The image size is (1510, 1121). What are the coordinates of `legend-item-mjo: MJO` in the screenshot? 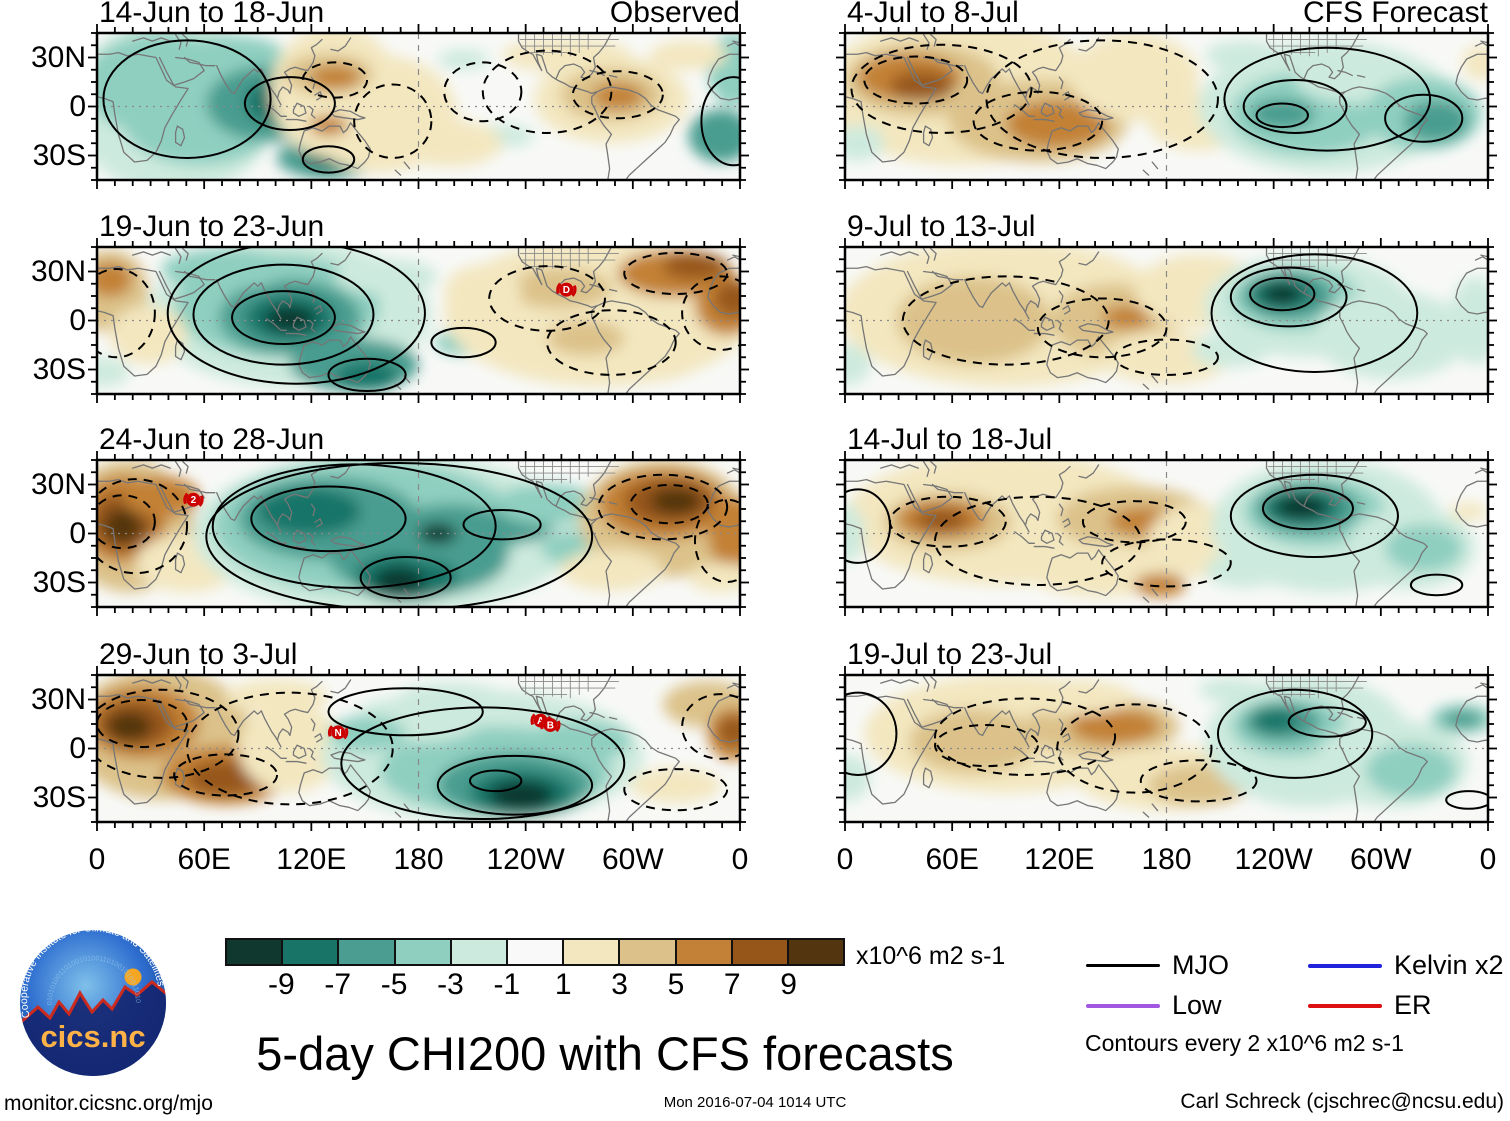 It's located at (1157, 965).